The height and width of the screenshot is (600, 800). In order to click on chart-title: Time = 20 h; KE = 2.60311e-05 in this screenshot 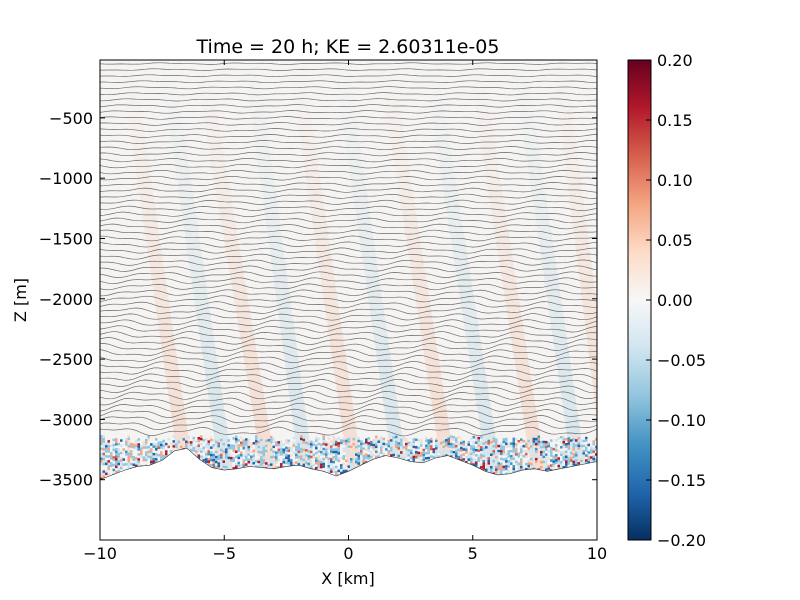, I will do `click(348, 47)`.